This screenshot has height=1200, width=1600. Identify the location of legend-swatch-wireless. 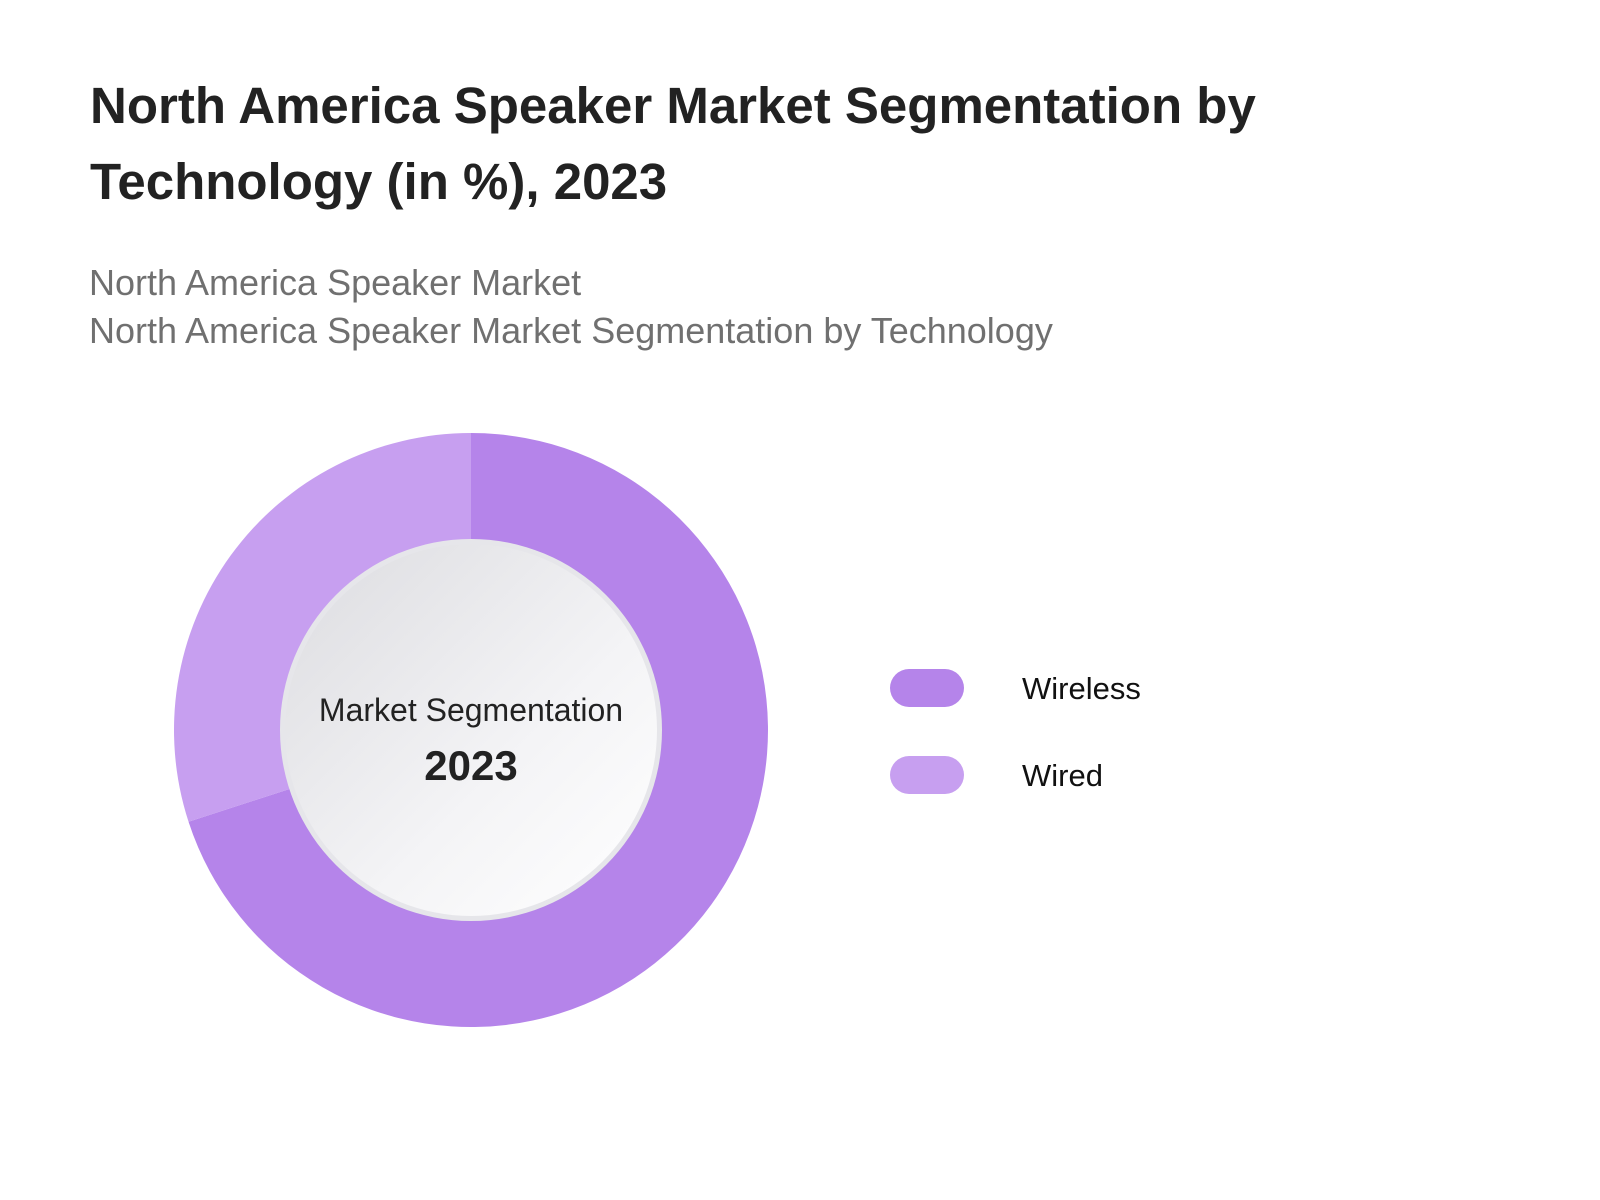
(927, 688).